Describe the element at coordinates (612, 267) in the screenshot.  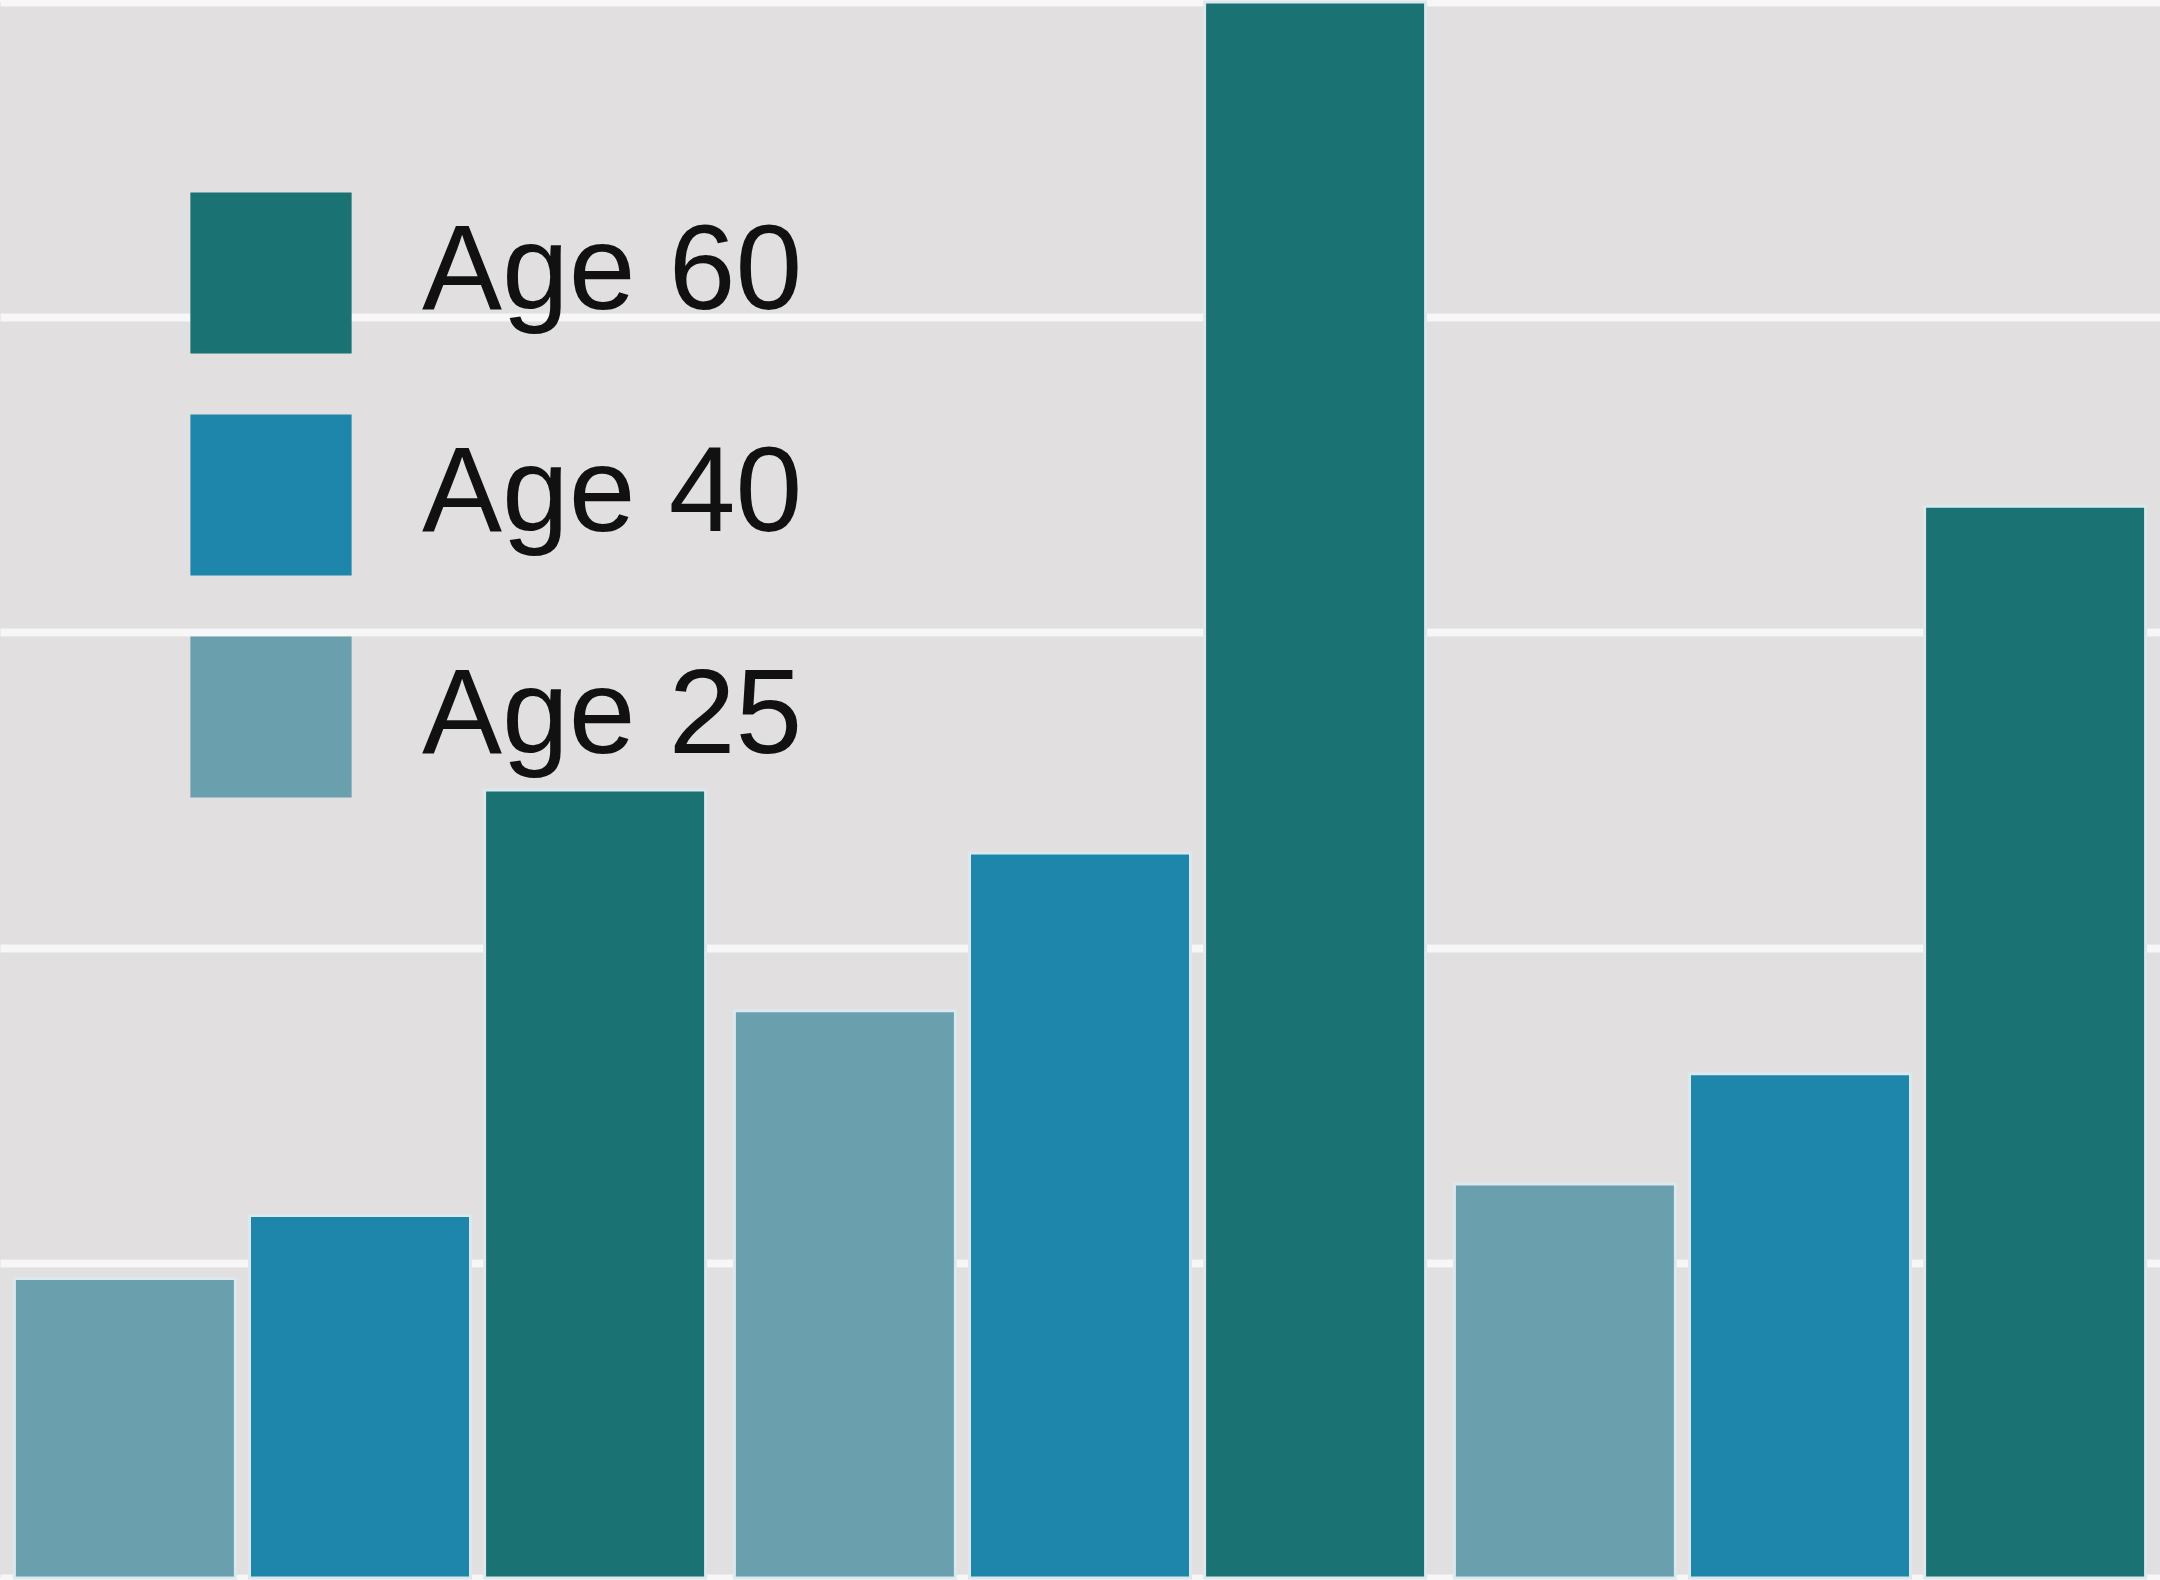
I see `legend-label: Age 60` at that location.